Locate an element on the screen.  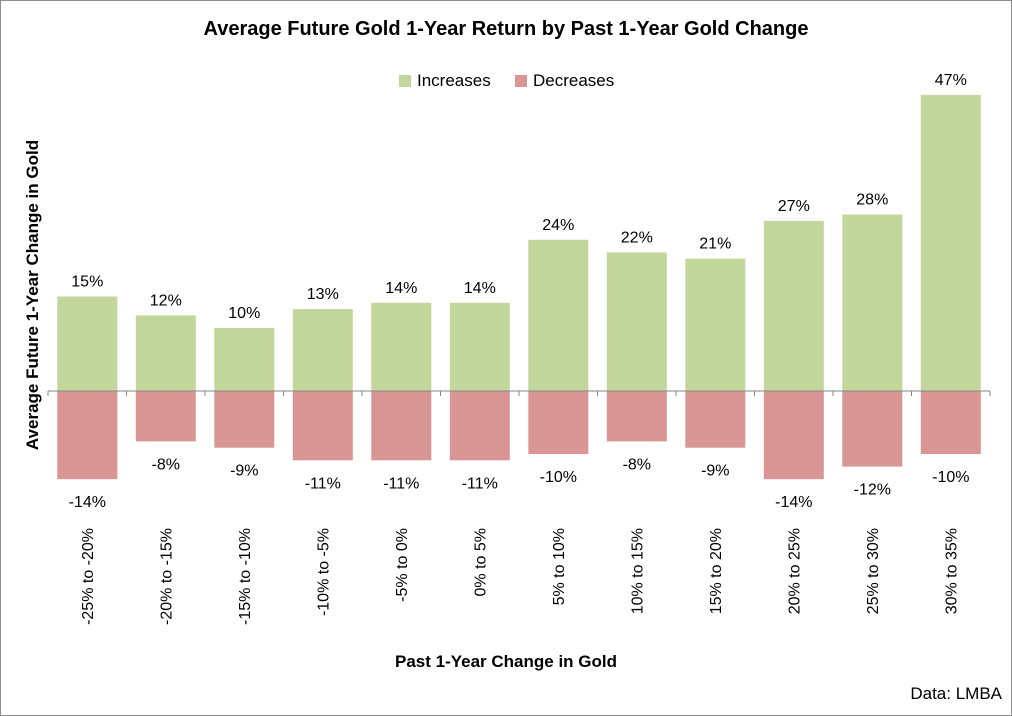
x-tick-label: 5% to 10% is located at coordinates (559, 566).